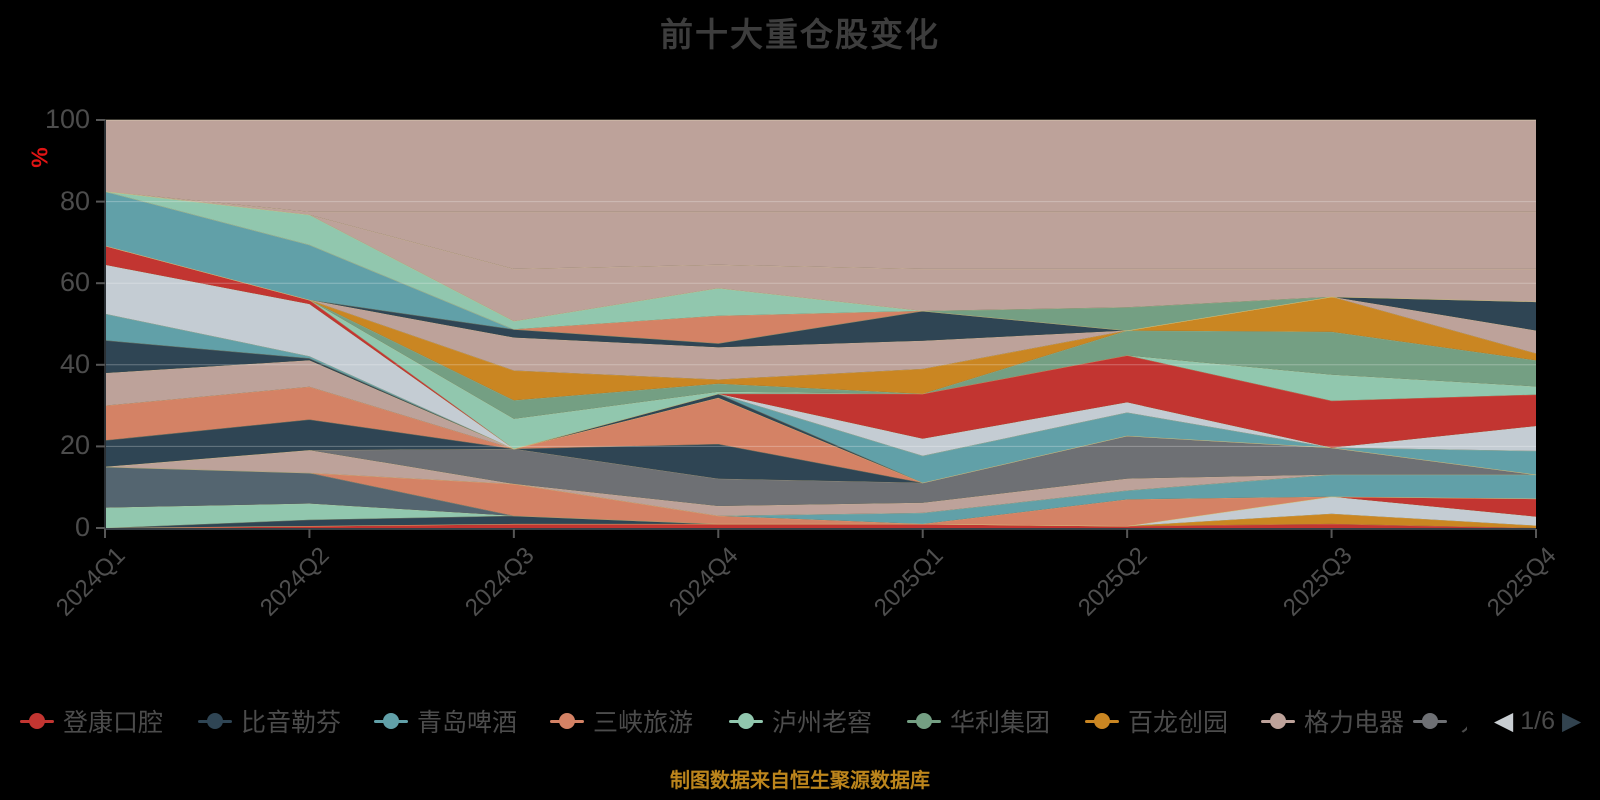 The height and width of the screenshot is (800, 1600). I want to click on area-band-slate-bottom, so click(820, 496).